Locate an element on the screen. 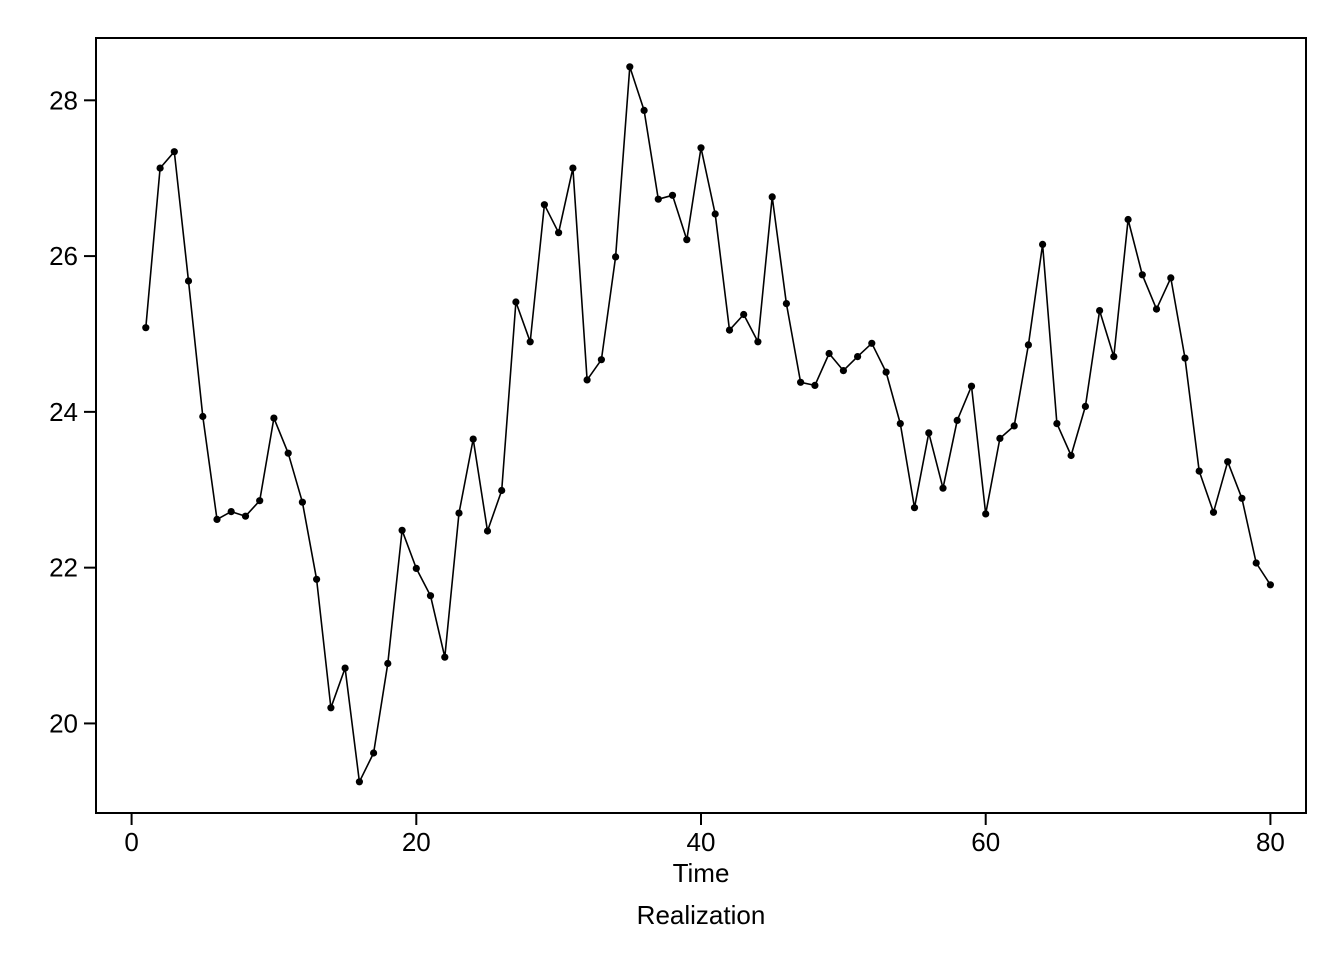 This screenshot has height=965, width=1344. y-tick-label: 26 is located at coordinates (63, 256).